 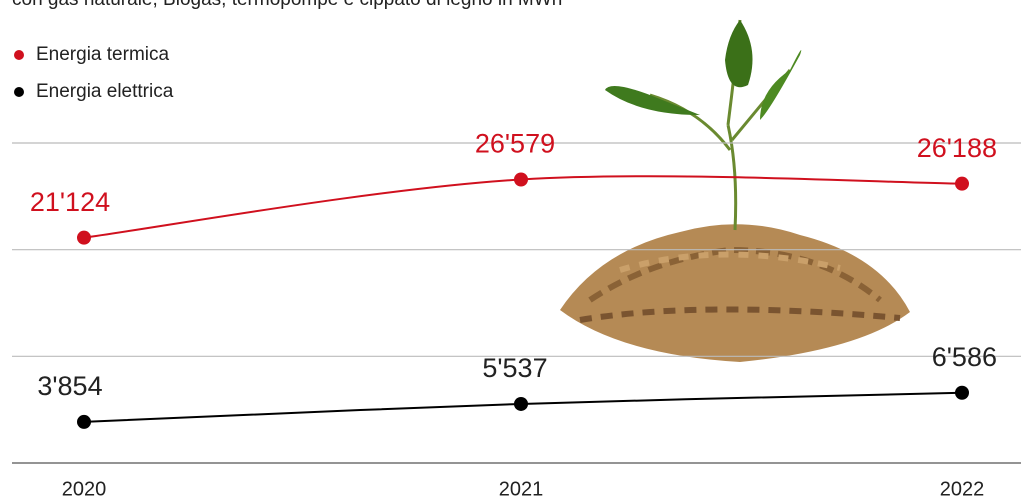 What do you see at coordinates (957, 148) in the screenshot?
I see `data-label: 26'188` at bounding box center [957, 148].